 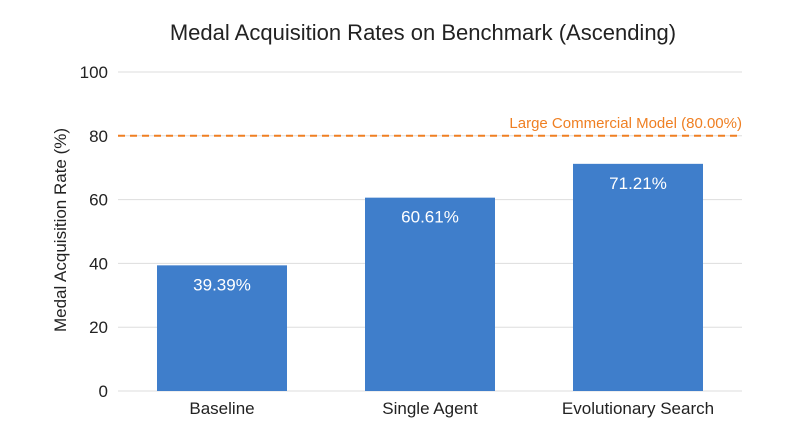 I want to click on y-axis-label: Medal Acquisition Rate (%), so click(x=60, y=230).